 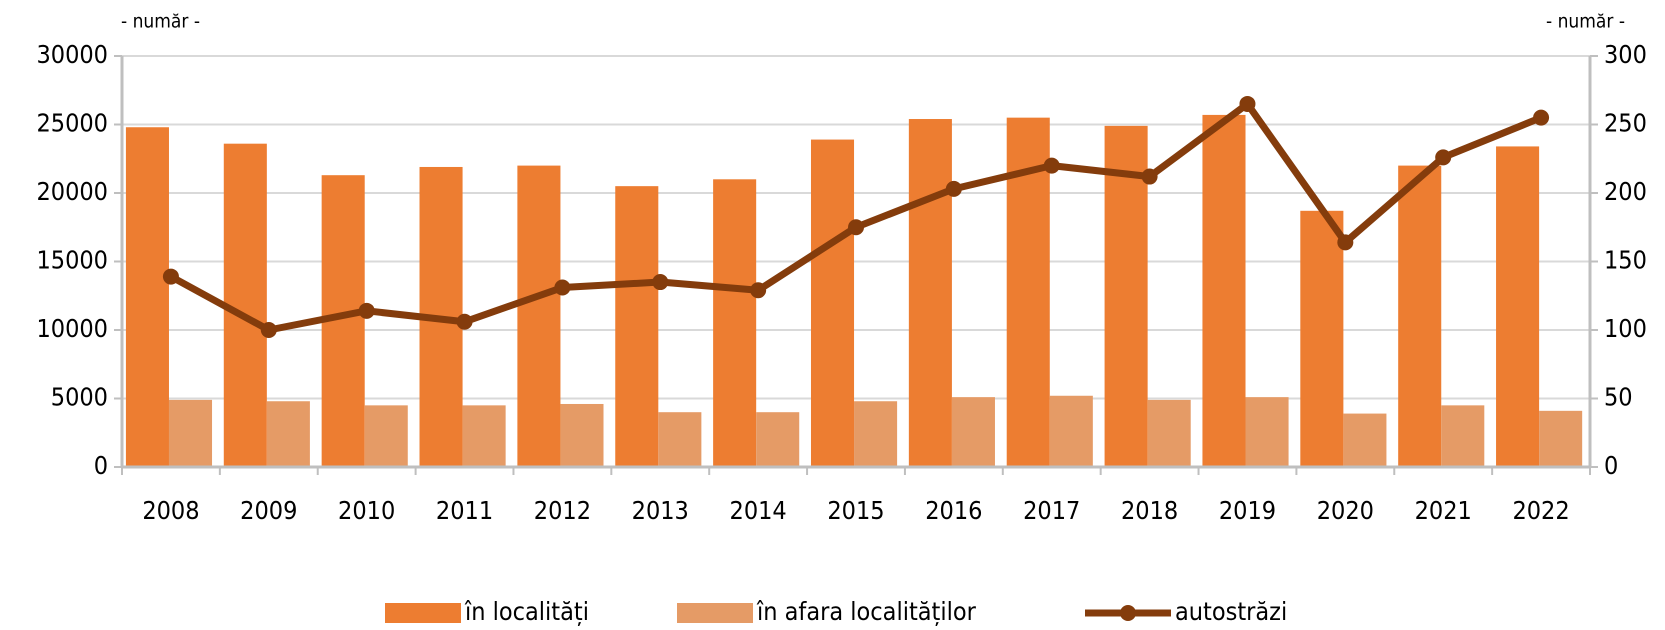 What do you see at coordinates (1231, 611) in the screenshot?
I see `legend-label: autostrăzi` at bounding box center [1231, 611].